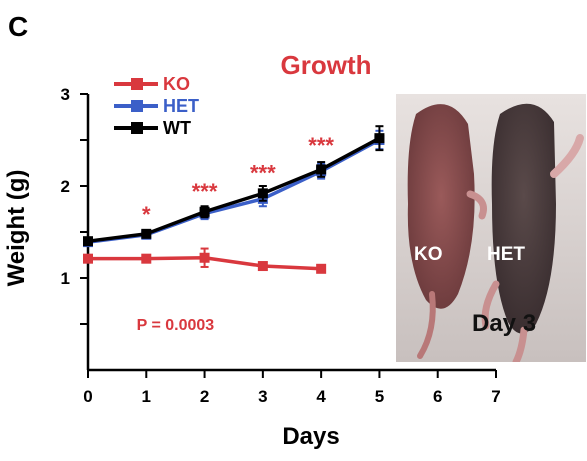  I want to click on legend-item-ko: KO, so click(152, 84).